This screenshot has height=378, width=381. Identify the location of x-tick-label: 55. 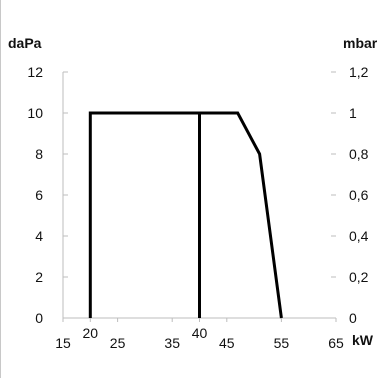
(282, 343).